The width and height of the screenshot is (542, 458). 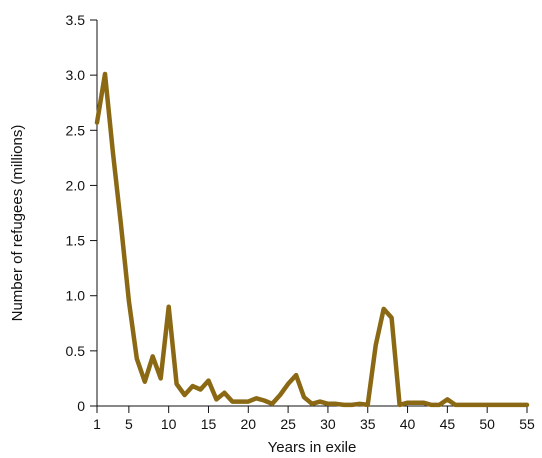 What do you see at coordinates (76, 185) in the screenshot?
I see `y-tick-label: 2.0` at bounding box center [76, 185].